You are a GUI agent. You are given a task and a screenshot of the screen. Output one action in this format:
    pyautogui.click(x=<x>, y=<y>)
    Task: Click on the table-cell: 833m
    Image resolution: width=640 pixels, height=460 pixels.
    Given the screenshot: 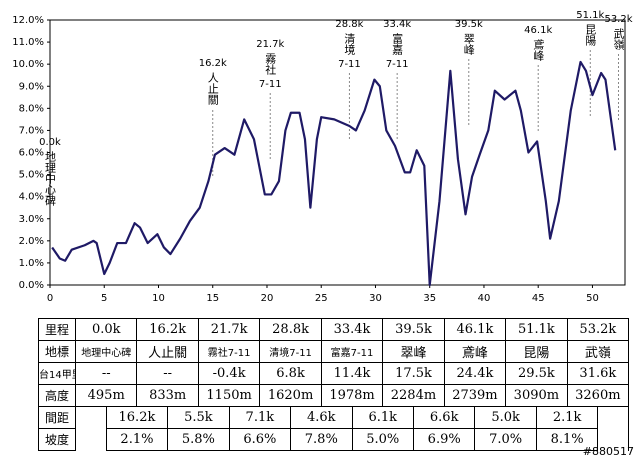 What is the action you would take?
    pyautogui.click(x=167, y=395)
    